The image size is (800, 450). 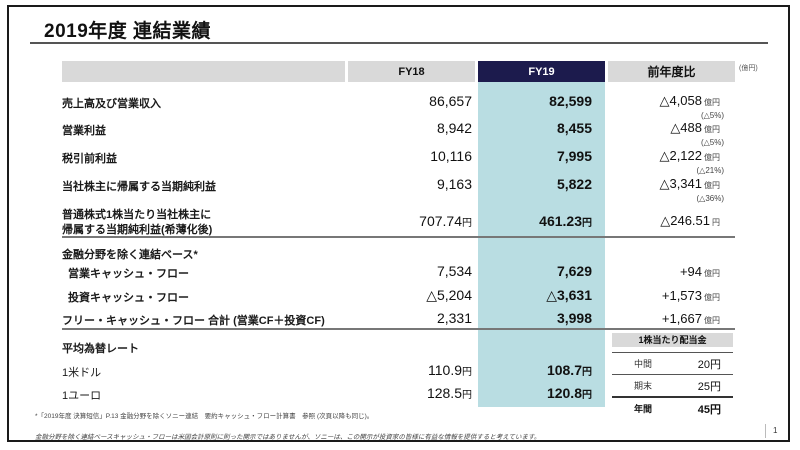 What do you see at coordinates (193, 321) in the screenshot?
I see `row-label-free-cf: フリー・キャッシュ・フロー 合計 (営業CF＋投資CF)` at bounding box center [193, 321].